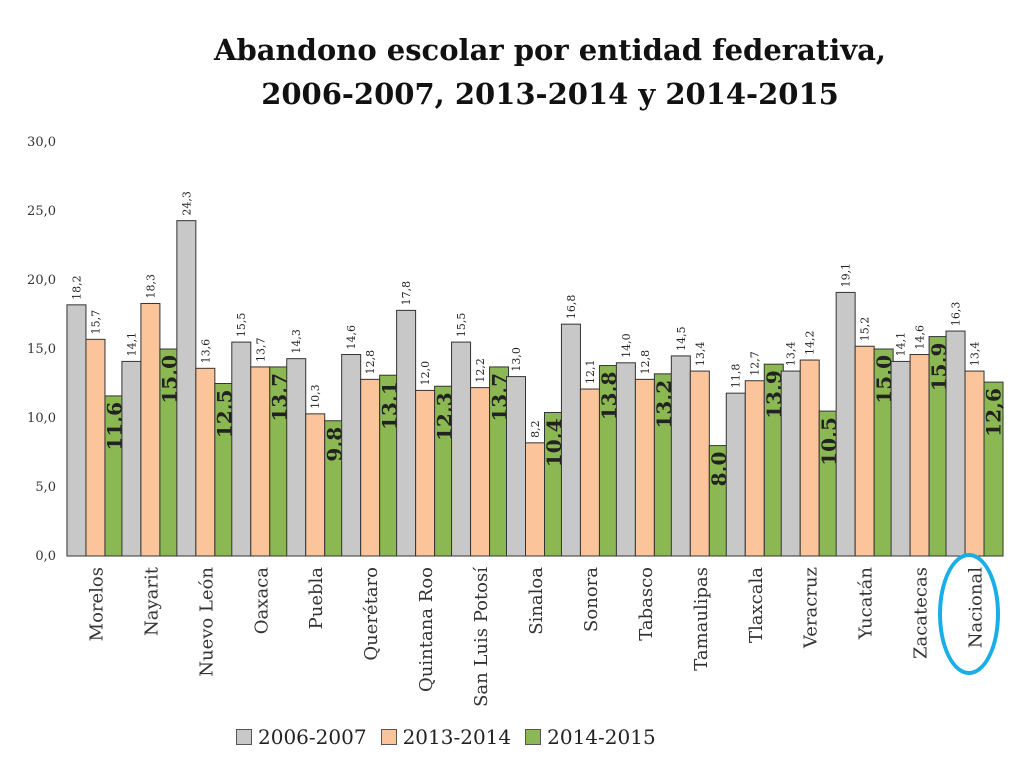  I want to click on data-label-tabasco-2006-2007: 14,0, so click(626, 345).